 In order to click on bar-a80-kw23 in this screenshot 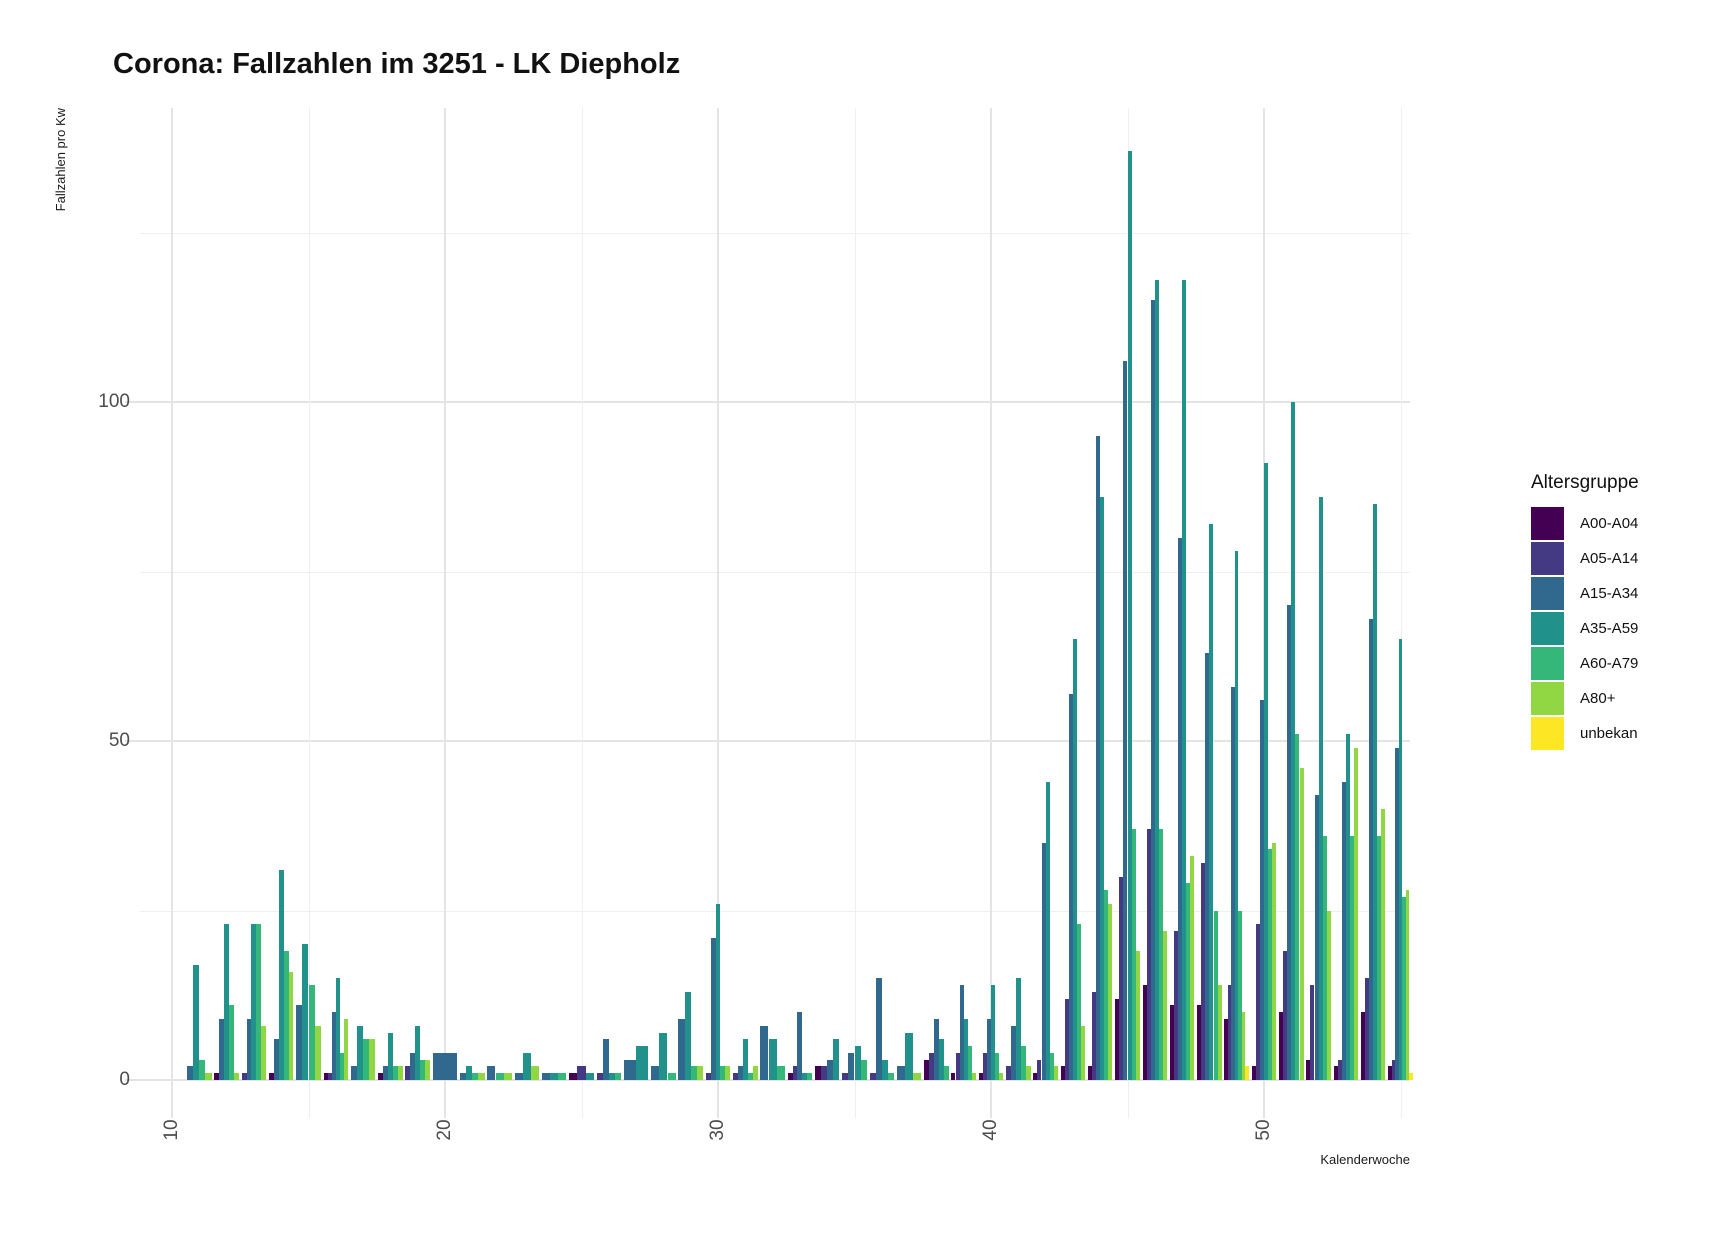, I will do `click(535, 1073)`.